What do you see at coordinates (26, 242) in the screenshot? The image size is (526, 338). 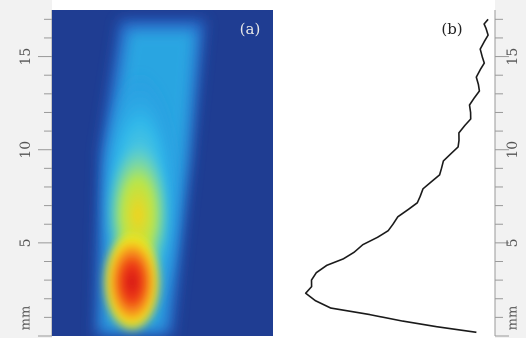 I see `left-tick-label: 5` at bounding box center [26, 242].